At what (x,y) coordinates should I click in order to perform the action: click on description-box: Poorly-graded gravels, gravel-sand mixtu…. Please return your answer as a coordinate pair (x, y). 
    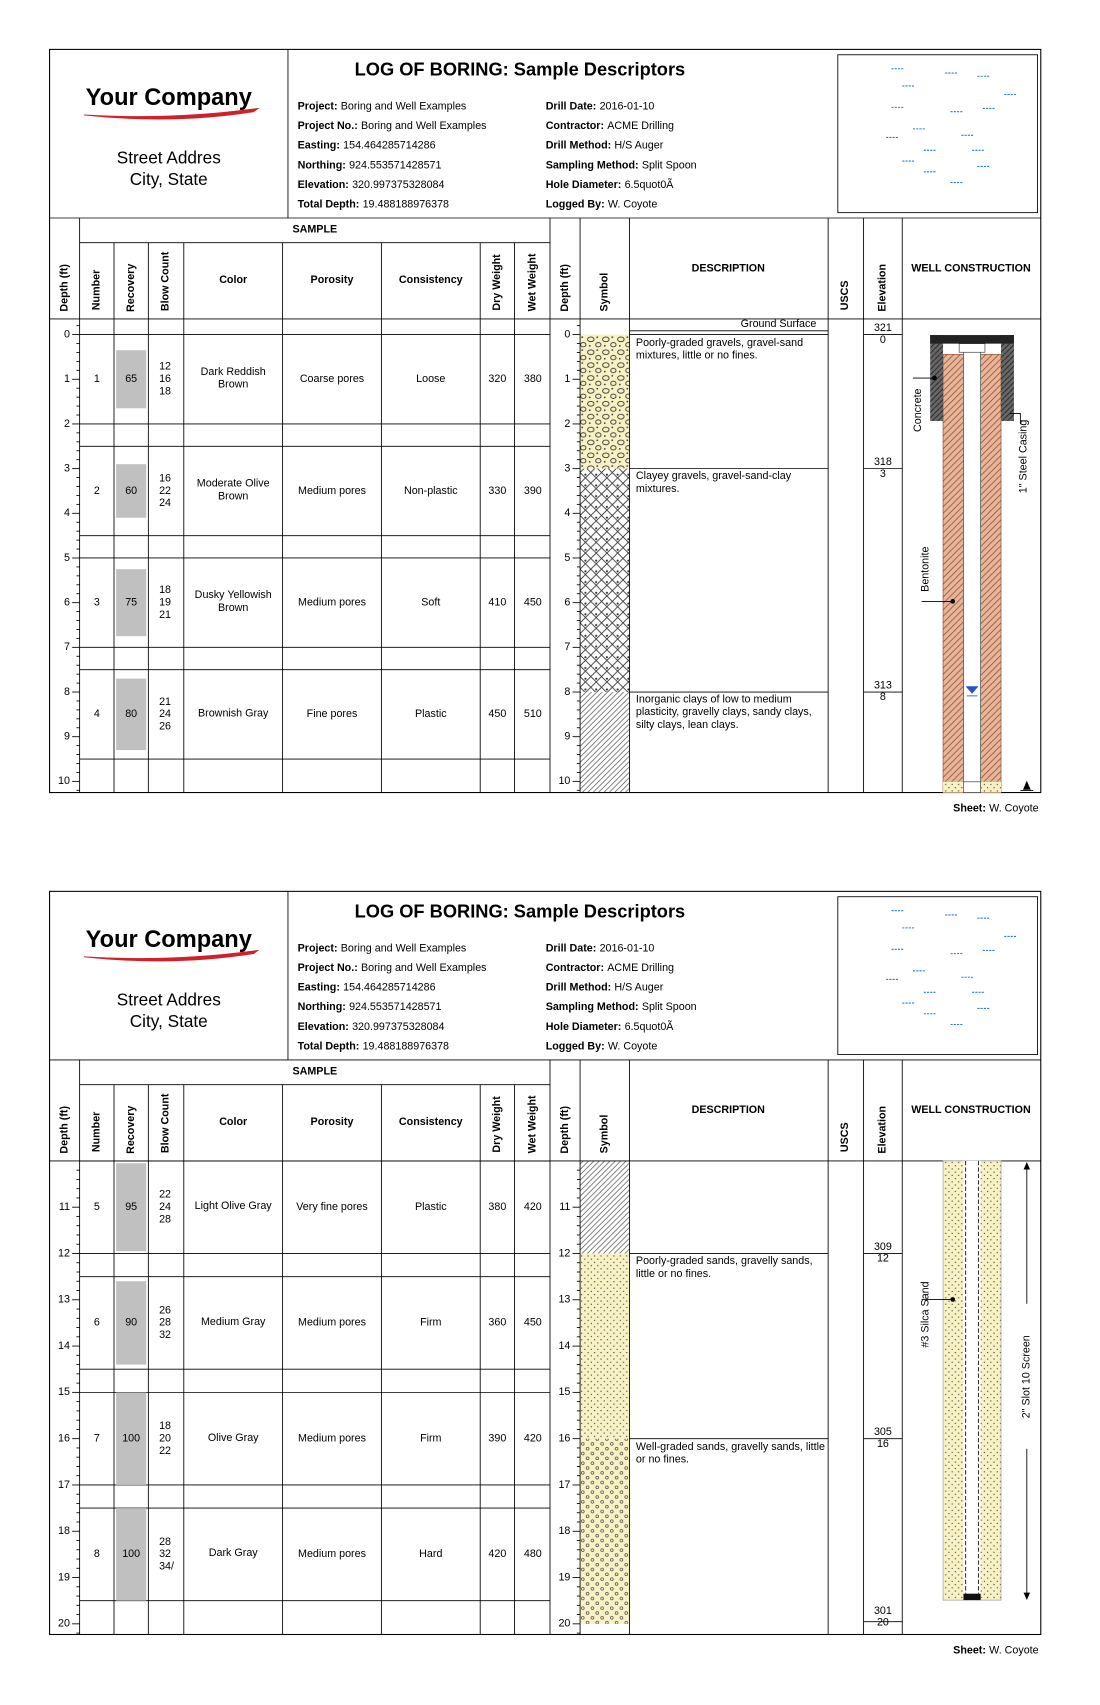
    Looking at the image, I should click on (719, 349).